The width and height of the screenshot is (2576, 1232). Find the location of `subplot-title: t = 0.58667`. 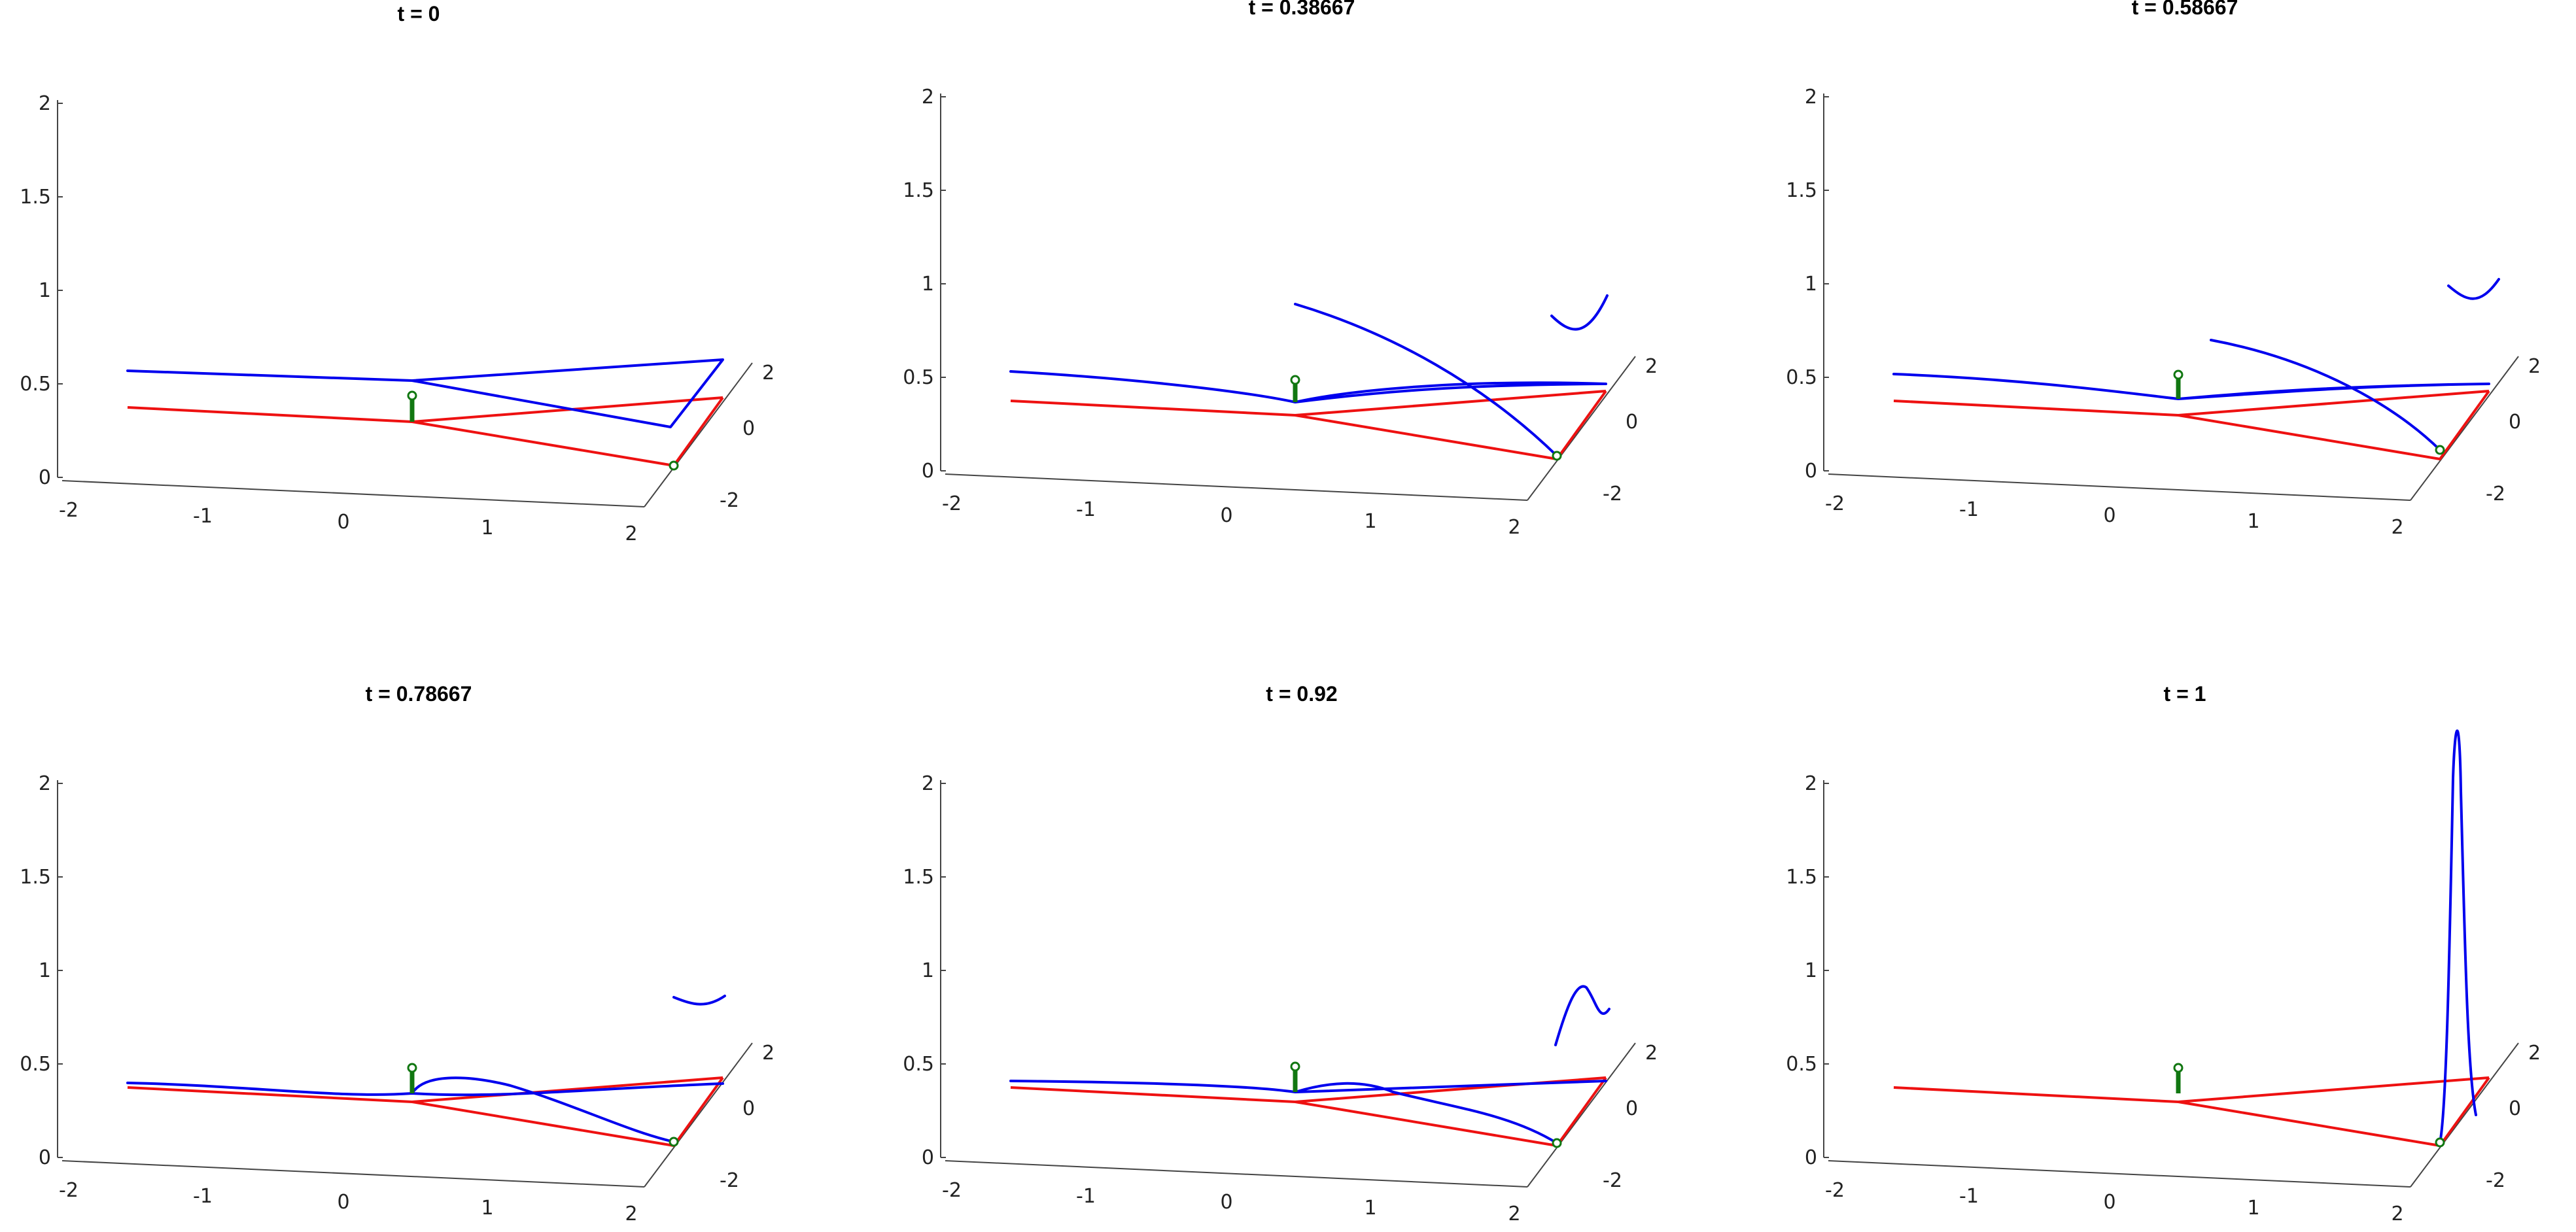

subplot-title: t = 0.58667 is located at coordinates (2185, 9).